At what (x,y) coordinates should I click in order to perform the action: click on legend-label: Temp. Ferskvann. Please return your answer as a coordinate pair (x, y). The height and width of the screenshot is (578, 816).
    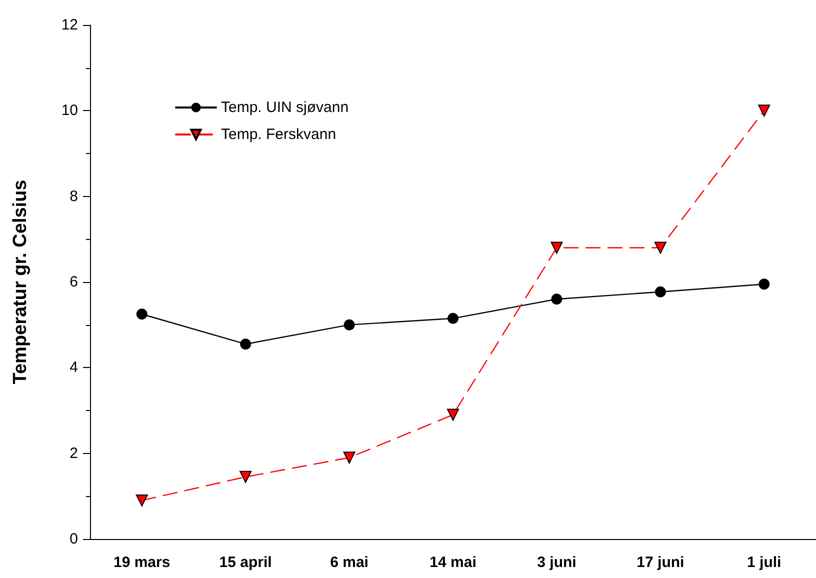
    Looking at the image, I should click on (278, 134).